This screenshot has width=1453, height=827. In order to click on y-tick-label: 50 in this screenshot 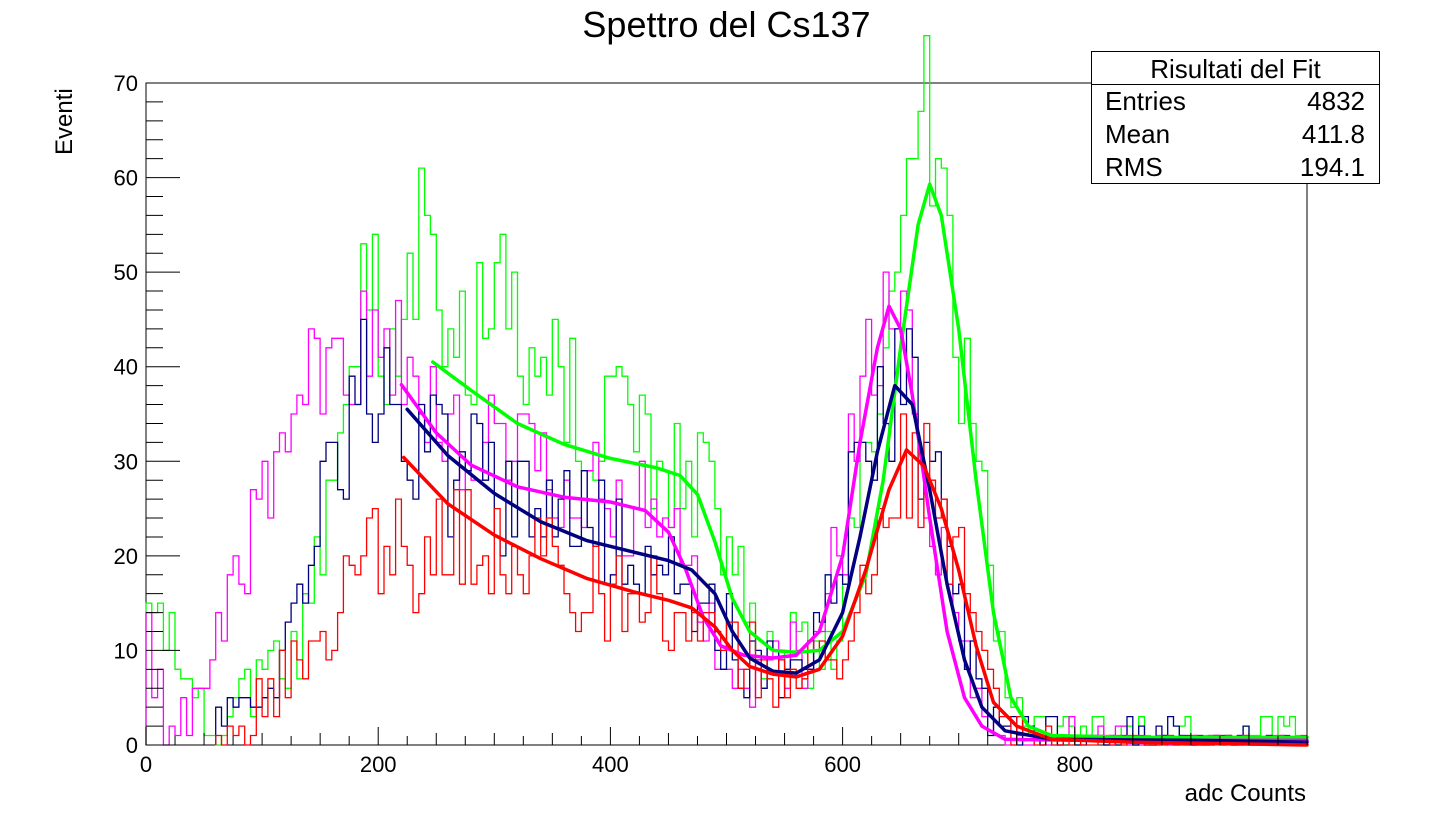, I will do `click(126, 272)`.